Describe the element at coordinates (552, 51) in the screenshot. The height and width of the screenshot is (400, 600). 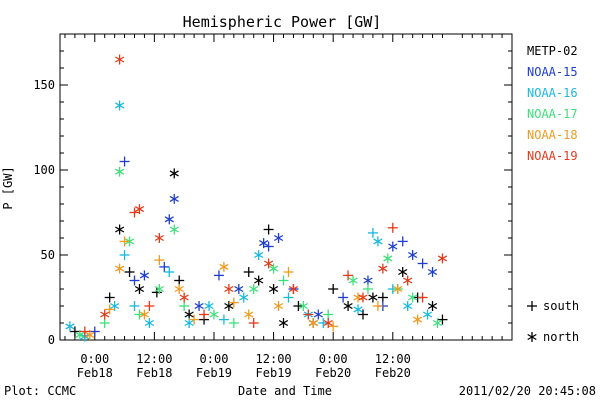
I see `legend-entry: METP-02` at that location.